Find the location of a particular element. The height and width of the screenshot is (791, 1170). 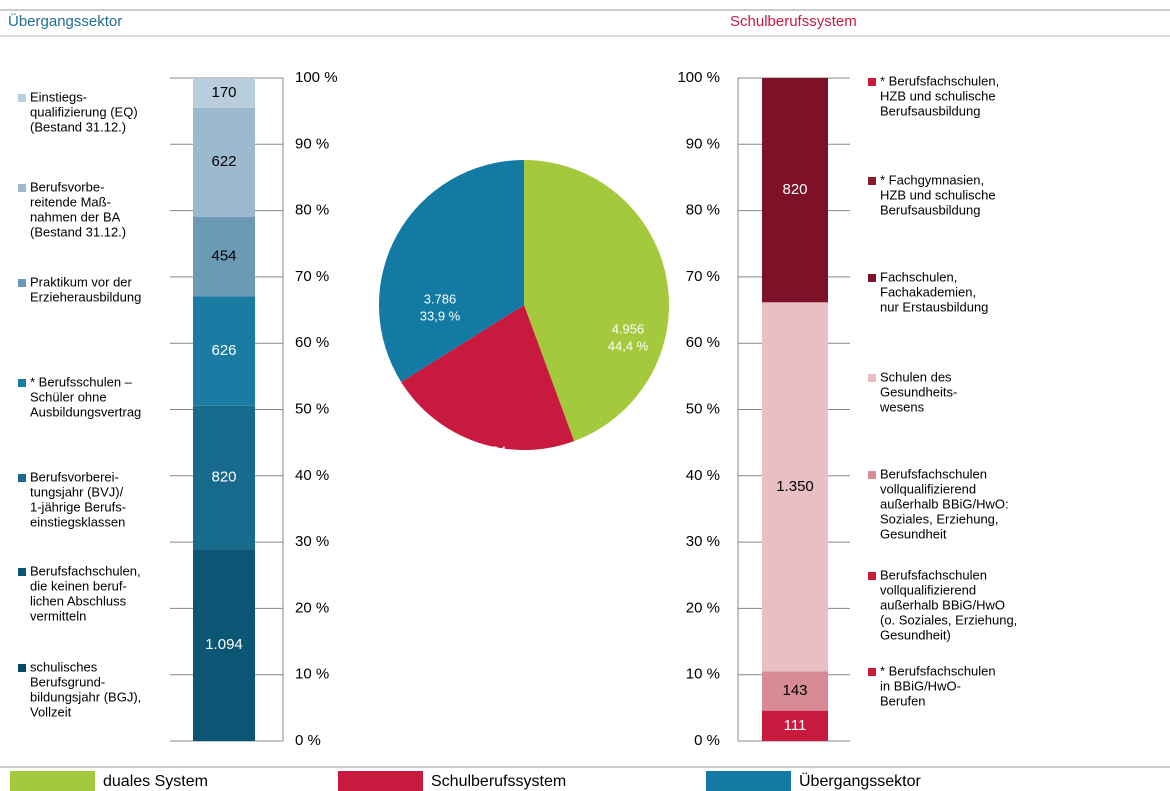

slice-value-label: 3.786 is located at coordinates (440, 298).